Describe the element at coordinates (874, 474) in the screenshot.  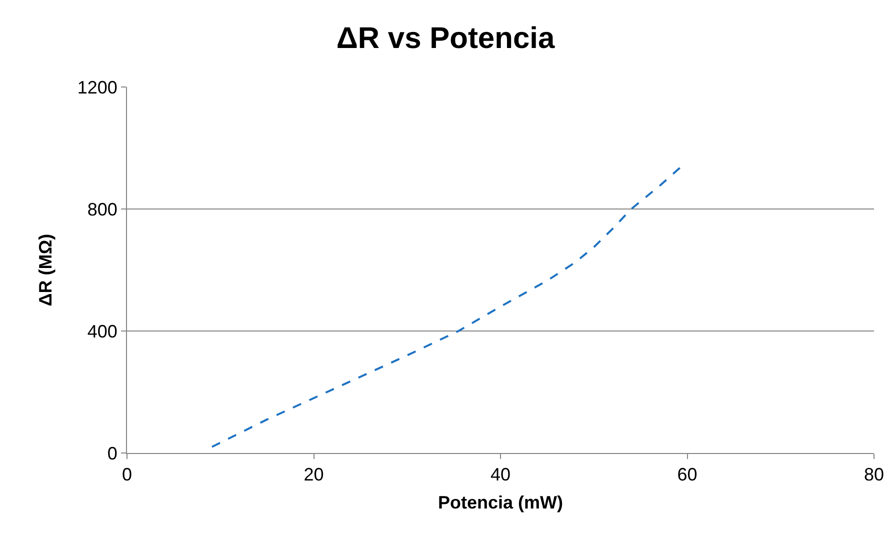
I see `x-tick-label: 80` at that location.